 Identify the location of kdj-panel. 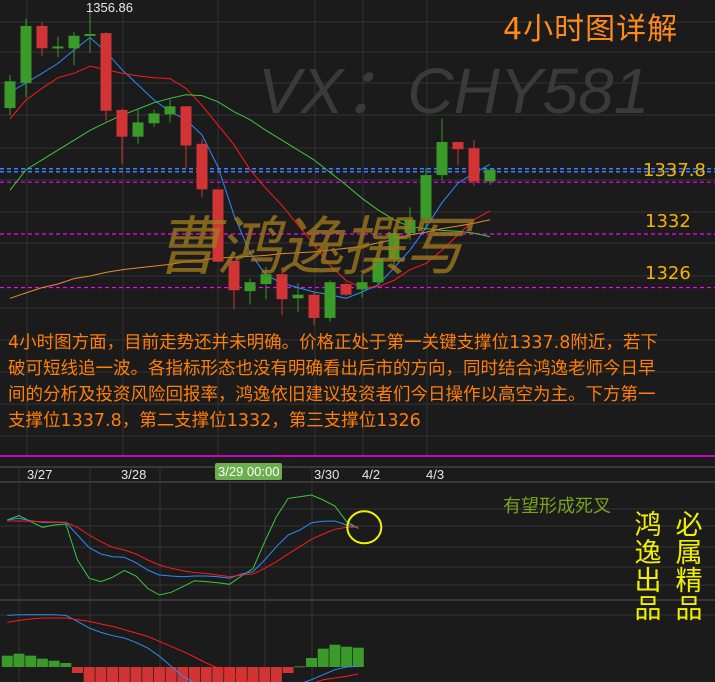
(183, 545).